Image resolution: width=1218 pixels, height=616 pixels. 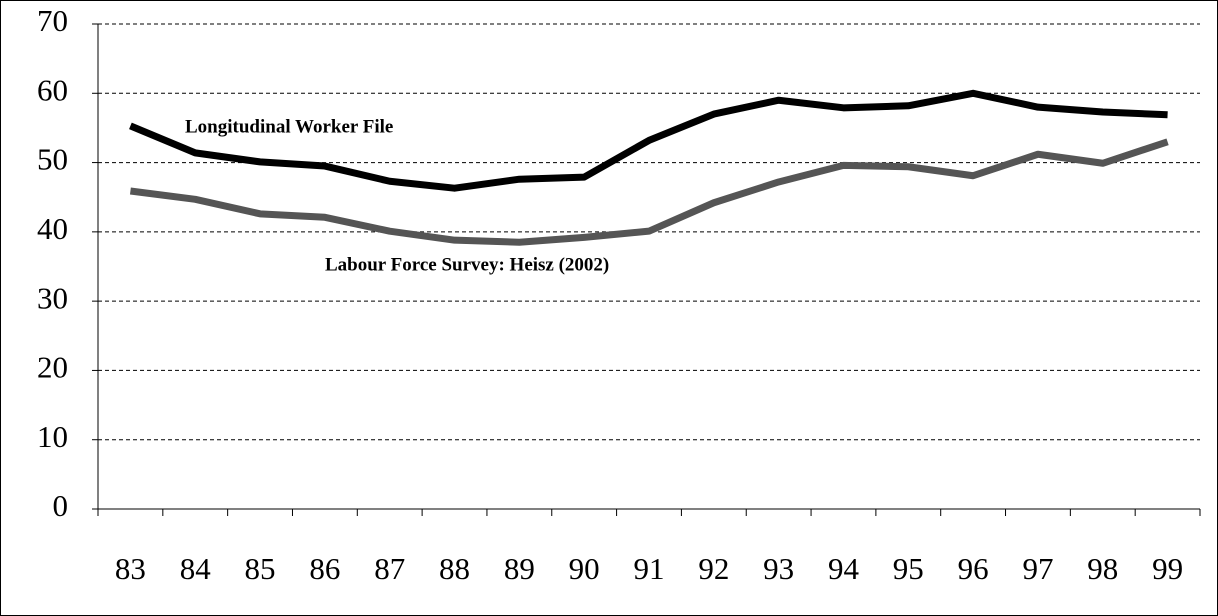 What do you see at coordinates (324, 568) in the screenshot?
I see `x-tick-label: 86` at bounding box center [324, 568].